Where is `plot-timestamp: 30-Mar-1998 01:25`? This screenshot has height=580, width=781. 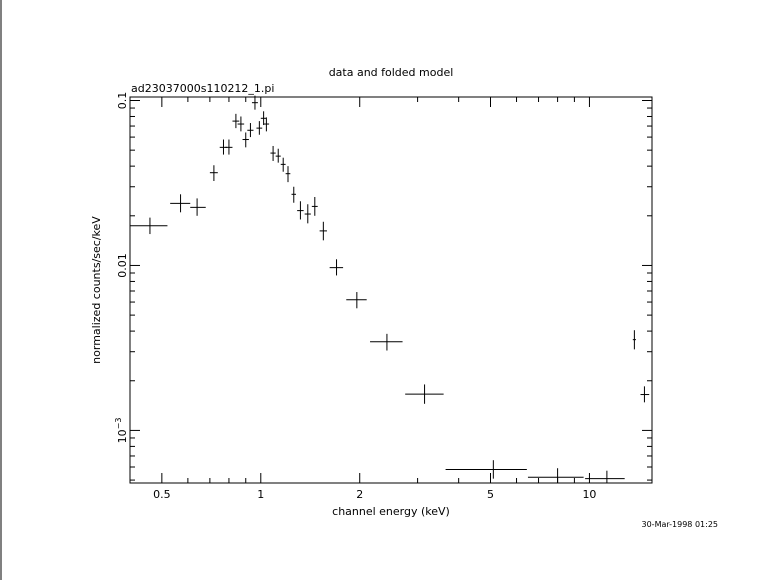 plot-timestamp: 30-Mar-1998 01:25 is located at coordinates (680, 524).